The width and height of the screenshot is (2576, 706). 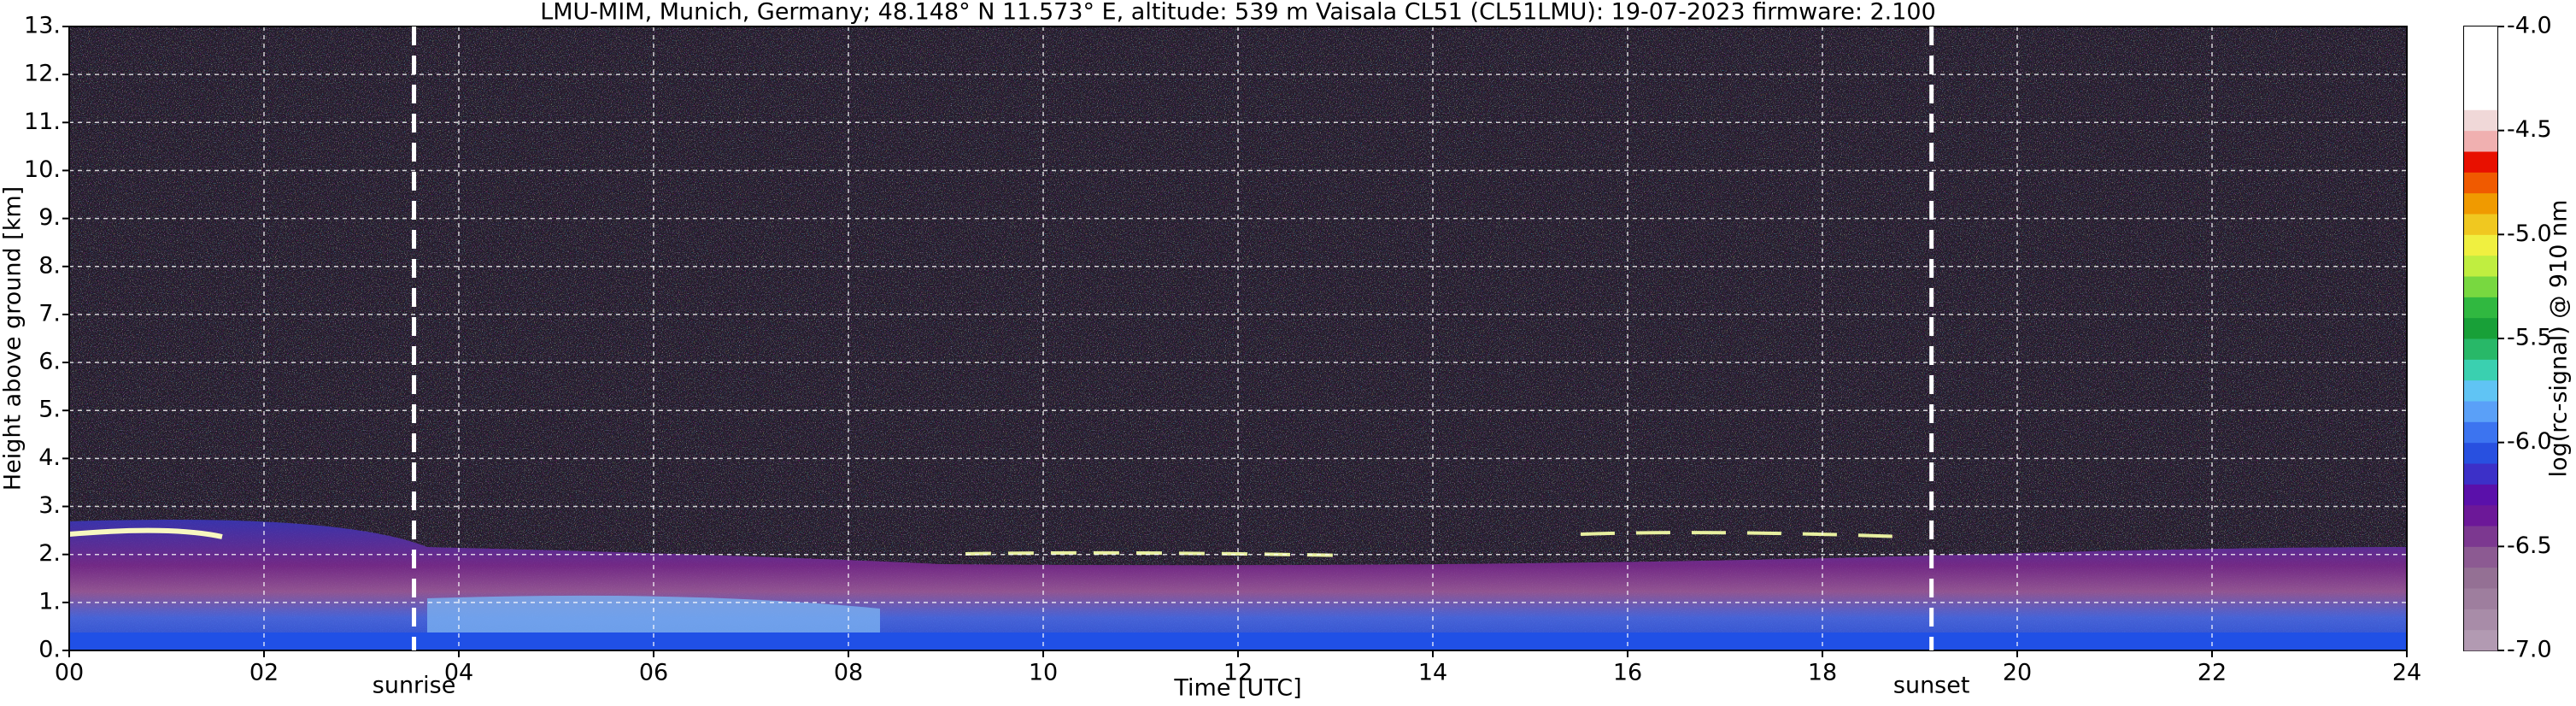 What do you see at coordinates (414, 686) in the screenshot?
I see `annotation-label: sunrise` at bounding box center [414, 686].